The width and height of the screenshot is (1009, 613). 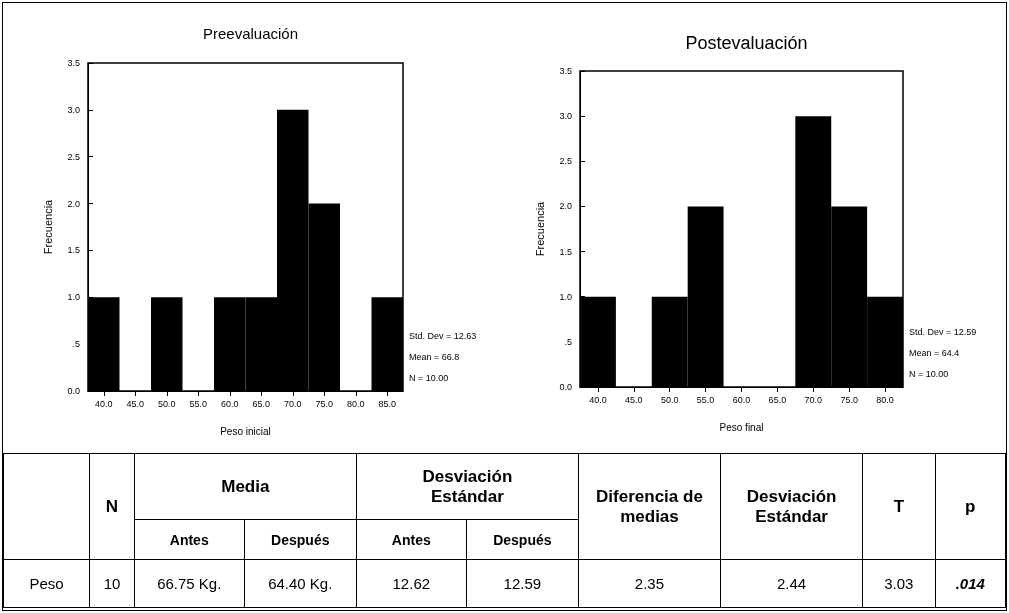 What do you see at coordinates (746, 43) in the screenshot?
I see `chart-title: Postevaluación` at bounding box center [746, 43].